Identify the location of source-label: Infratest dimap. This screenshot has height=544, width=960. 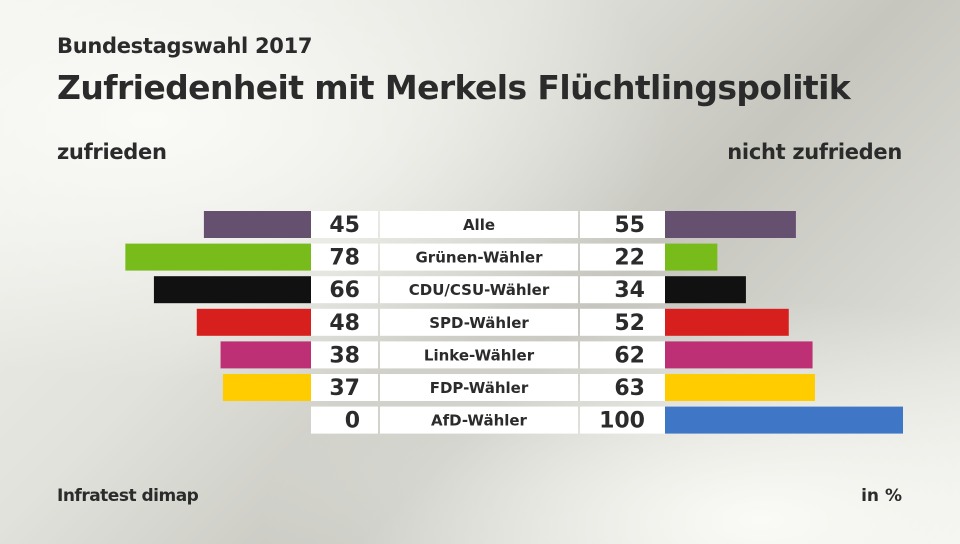
(128, 496).